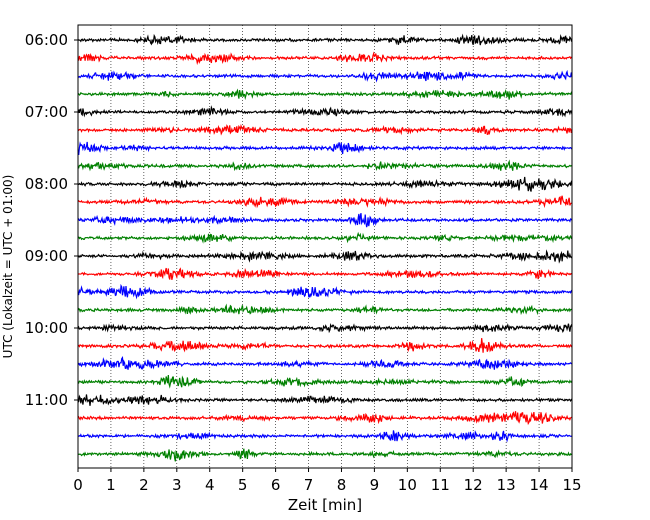 This screenshot has width=650, height=520. What do you see at coordinates (8, 267) in the screenshot?
I see `y-axis-label: UTC (Lokalzeit = UTC + 01:00)` at bounding box center [8, 267].